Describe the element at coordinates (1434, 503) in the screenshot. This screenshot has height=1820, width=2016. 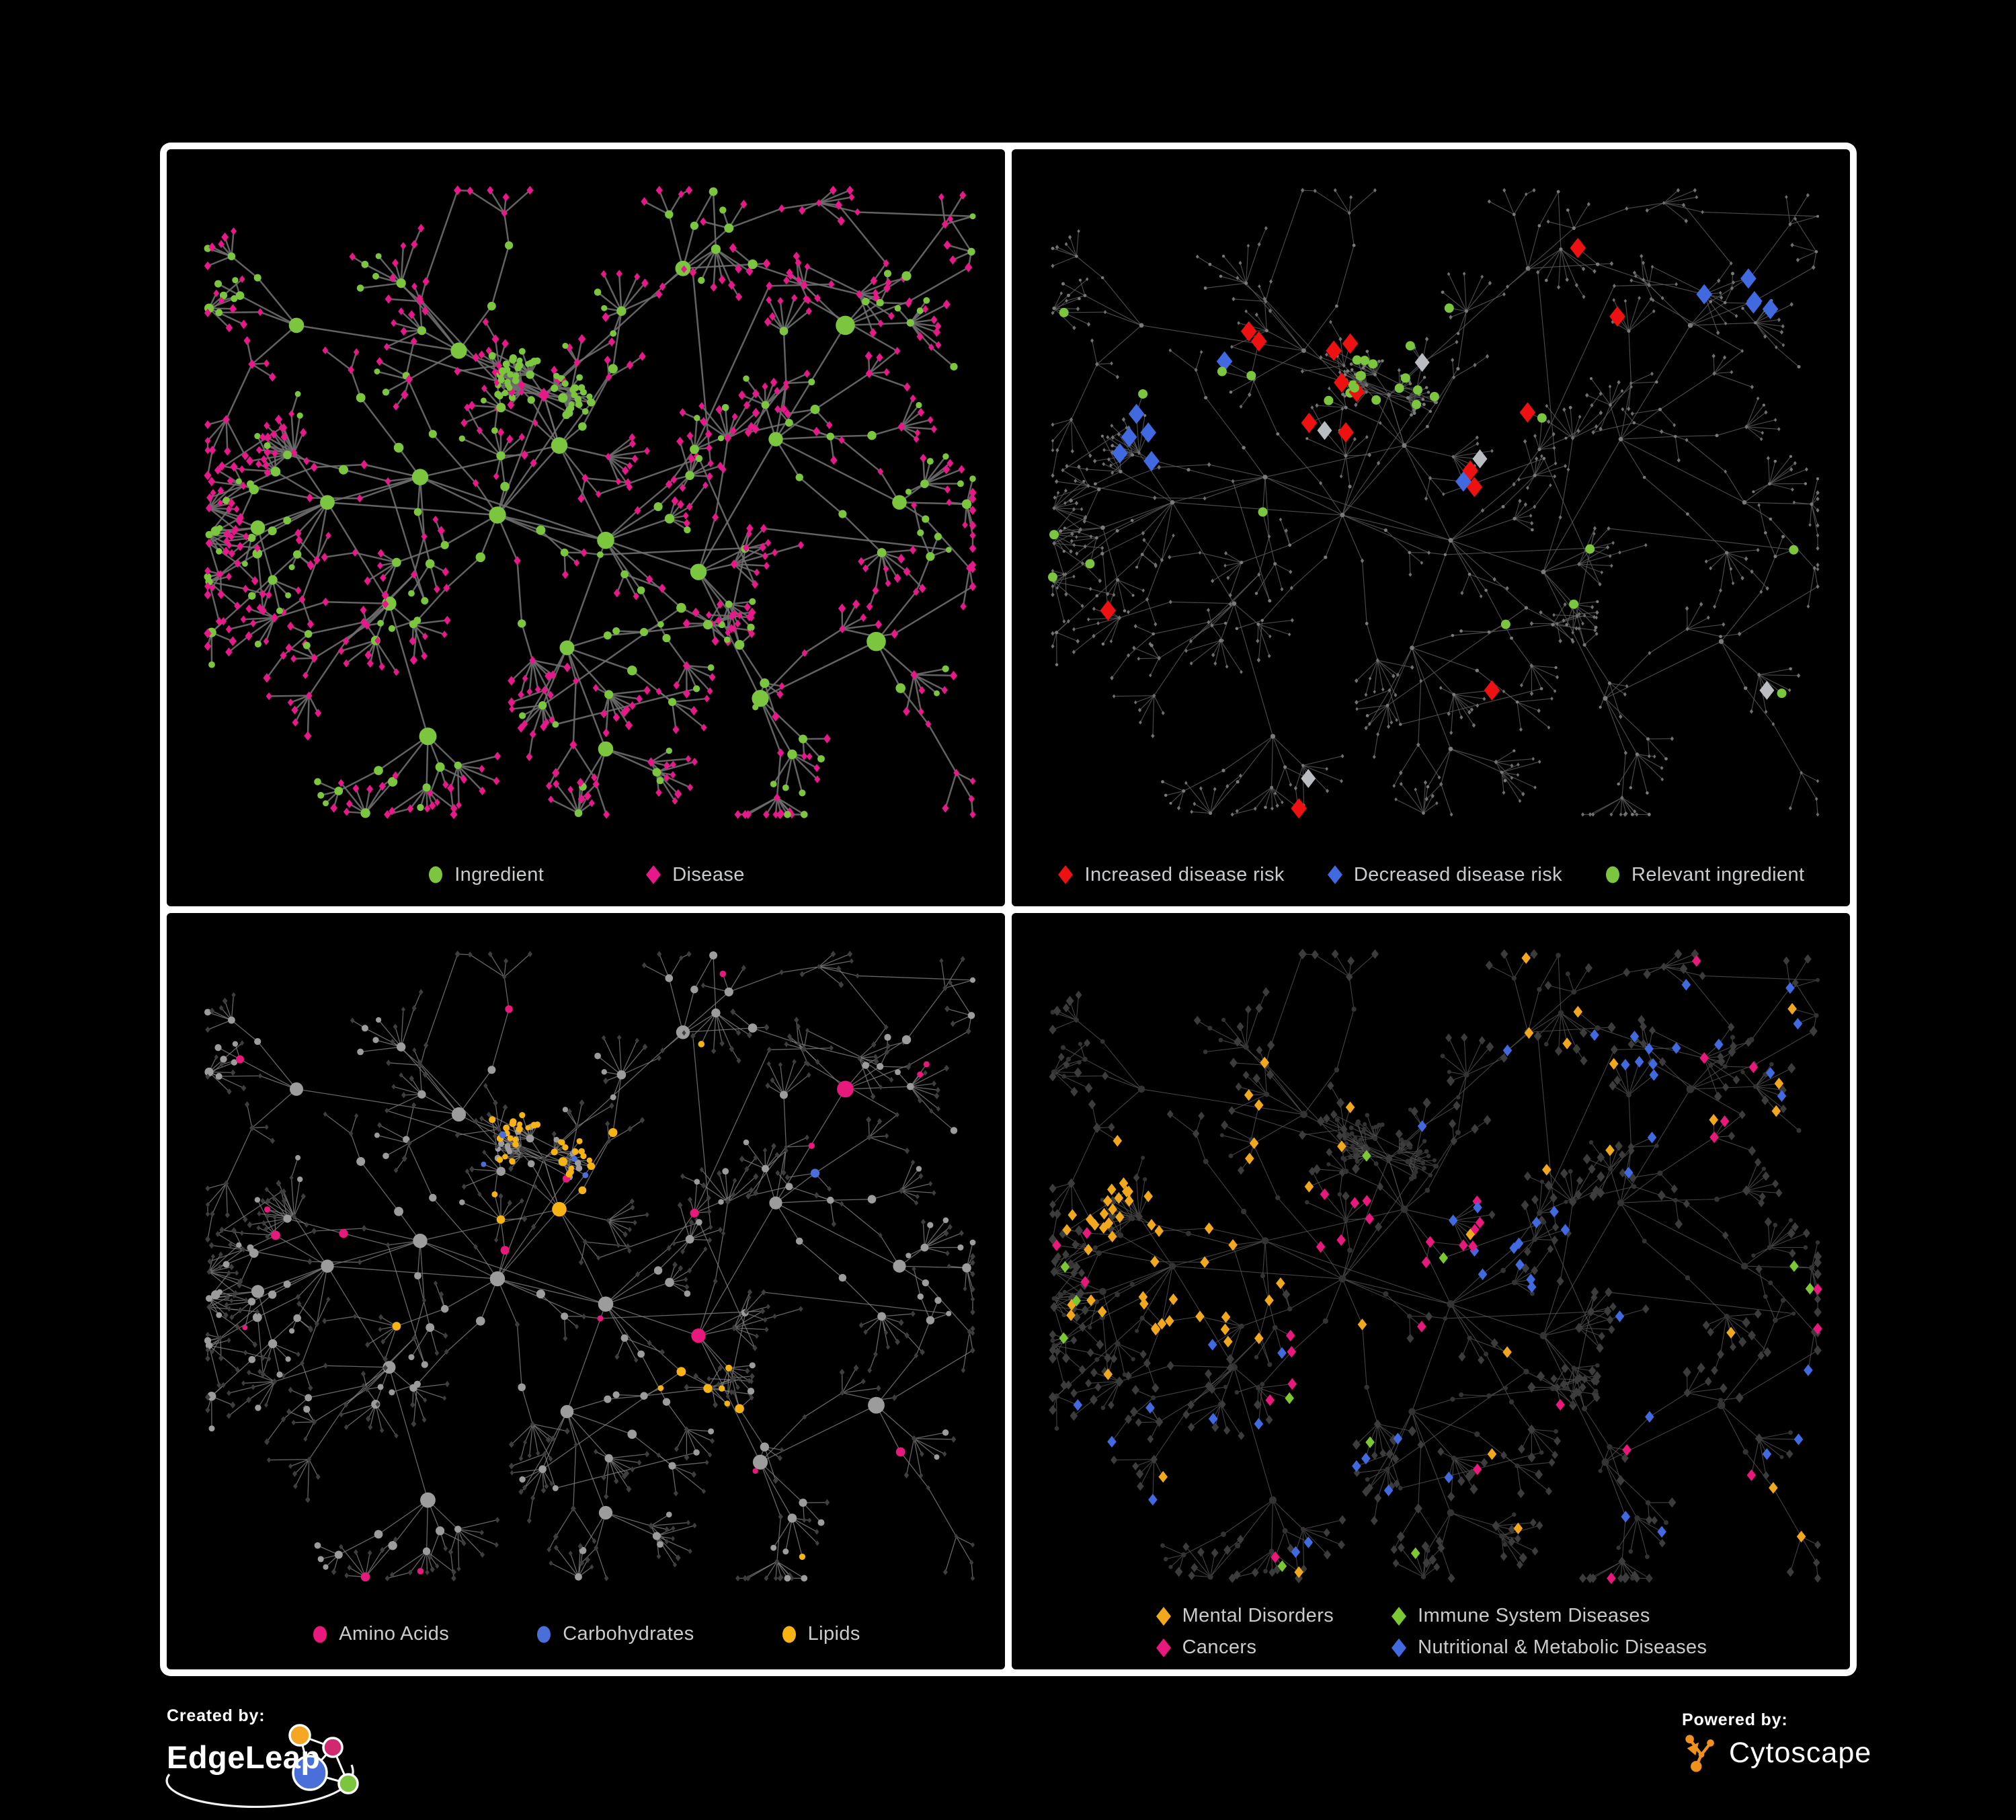
I see `network-disease-risk` at that location.